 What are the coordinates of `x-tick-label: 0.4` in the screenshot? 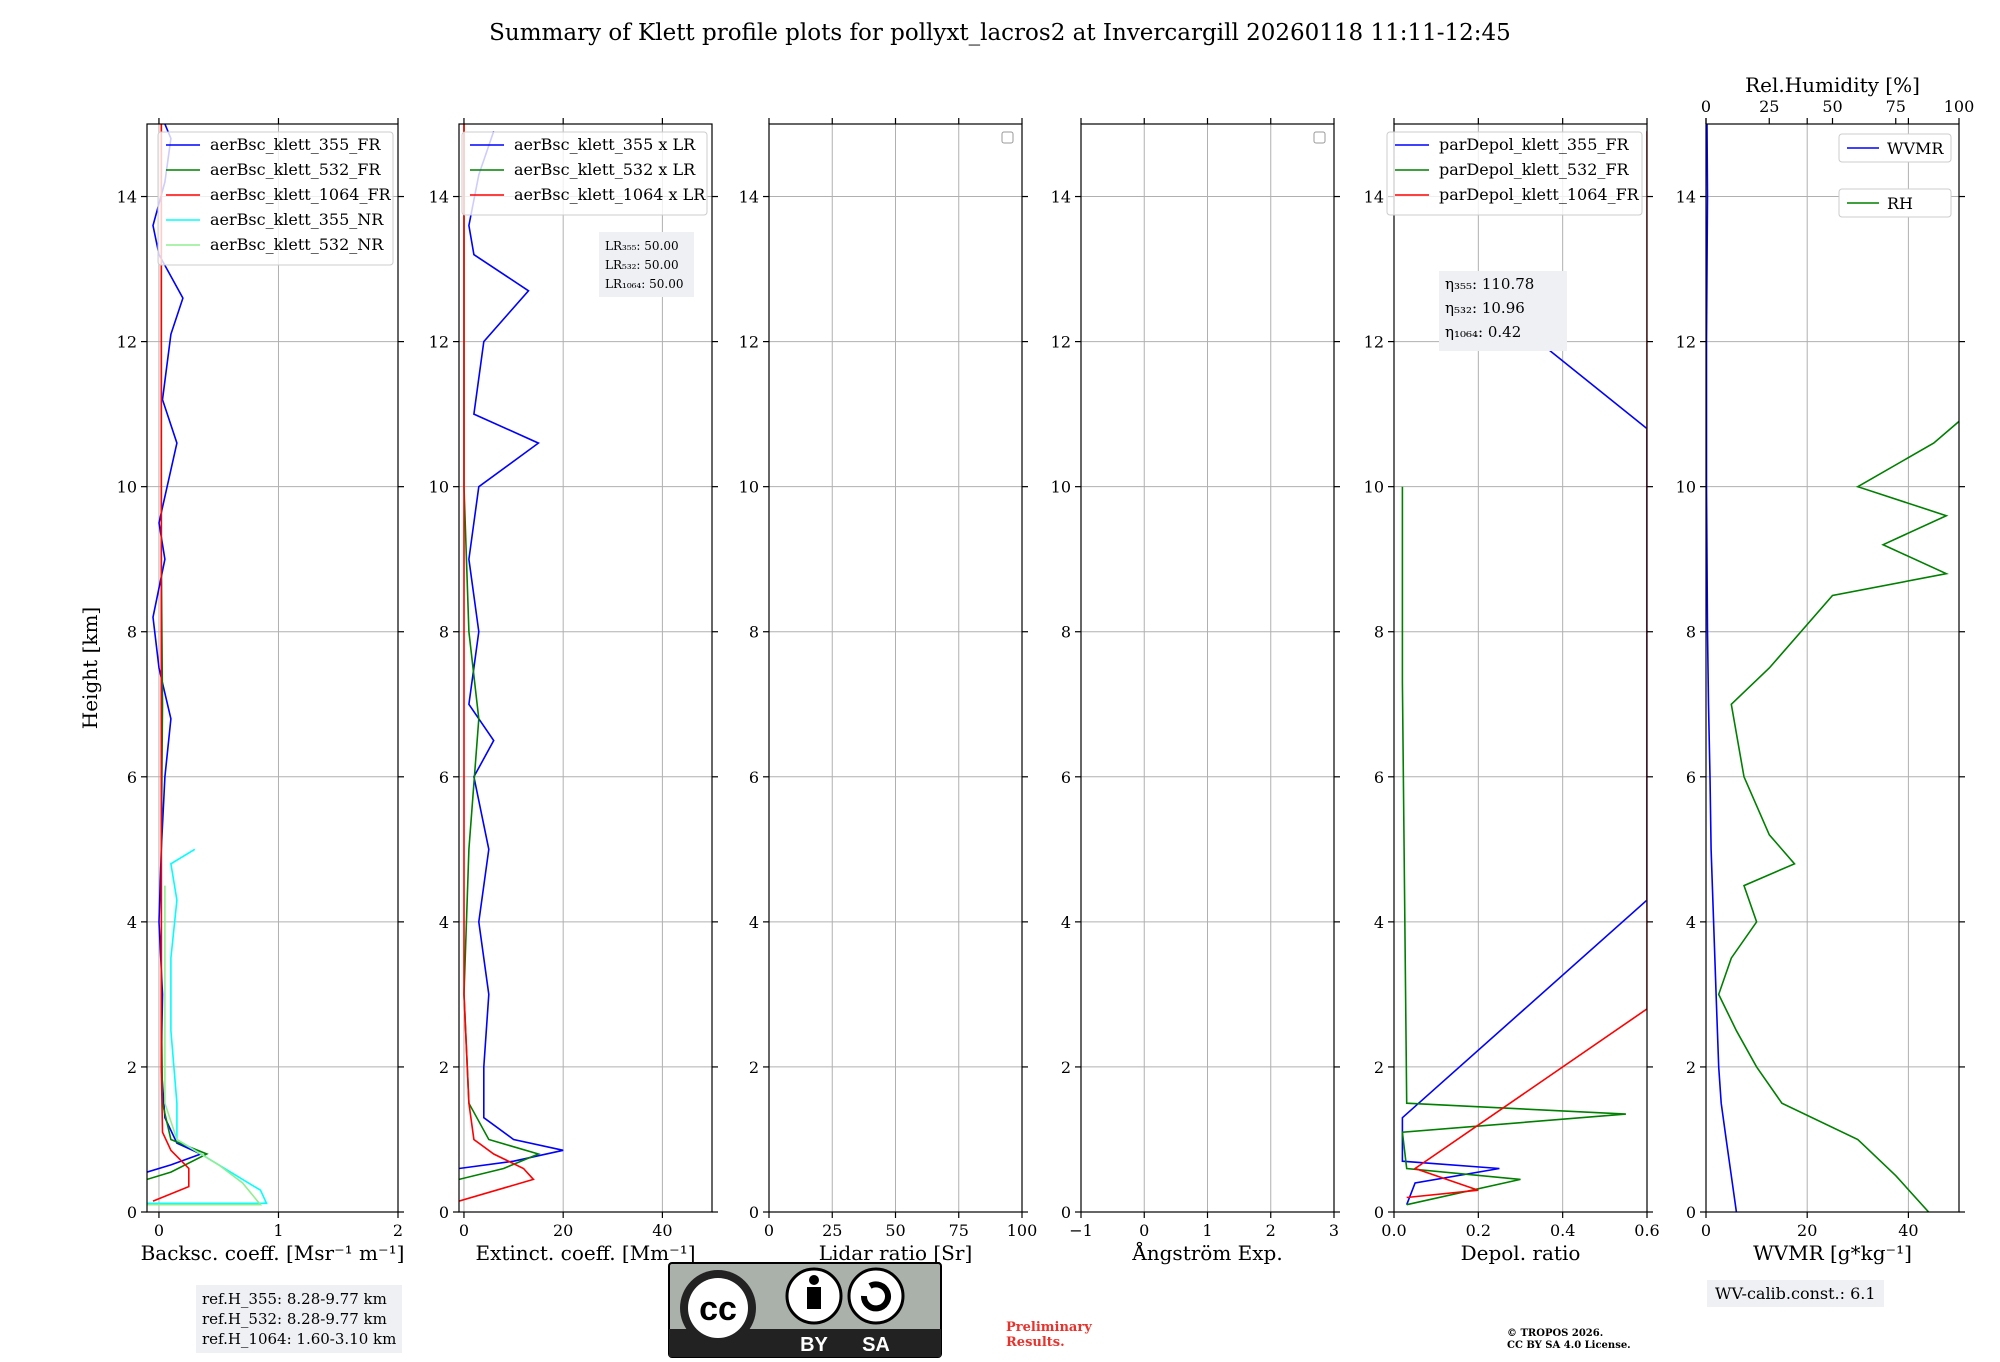 It's located at (1562, 1230).